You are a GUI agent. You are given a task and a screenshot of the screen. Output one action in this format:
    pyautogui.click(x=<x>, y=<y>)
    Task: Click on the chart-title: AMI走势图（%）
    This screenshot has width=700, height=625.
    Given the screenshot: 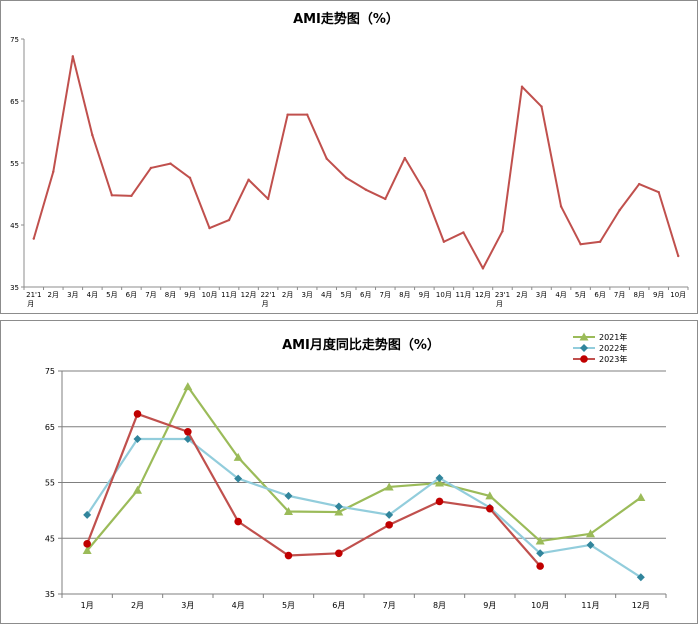 What is the action you would take?
    pyautogui.click(x=346, y=19)
    